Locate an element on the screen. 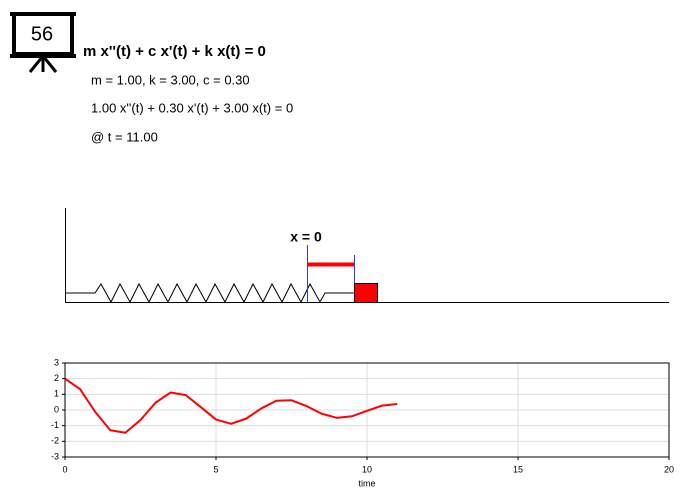  x-tick-label: 5 is located at coordinates (215, 469).